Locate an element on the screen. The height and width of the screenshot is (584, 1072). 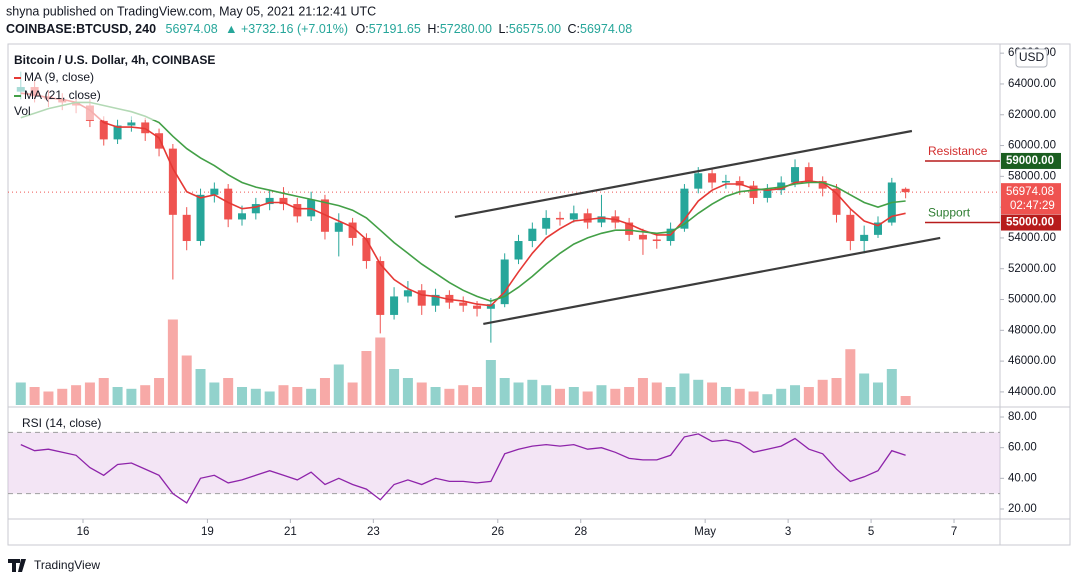
x-tick-label: 5 is located at coordinates (871, 532).